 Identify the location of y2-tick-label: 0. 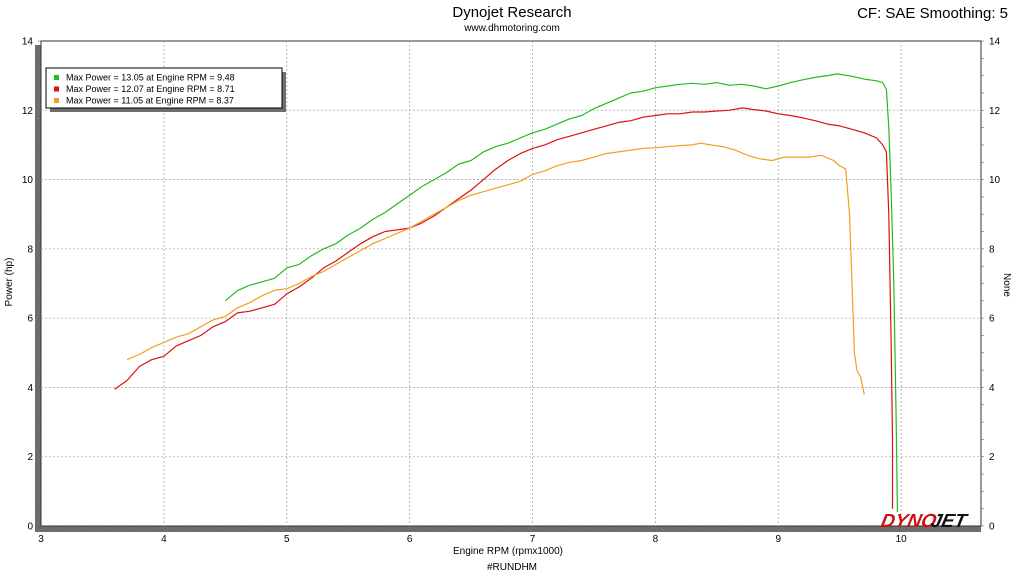
(992, 527).